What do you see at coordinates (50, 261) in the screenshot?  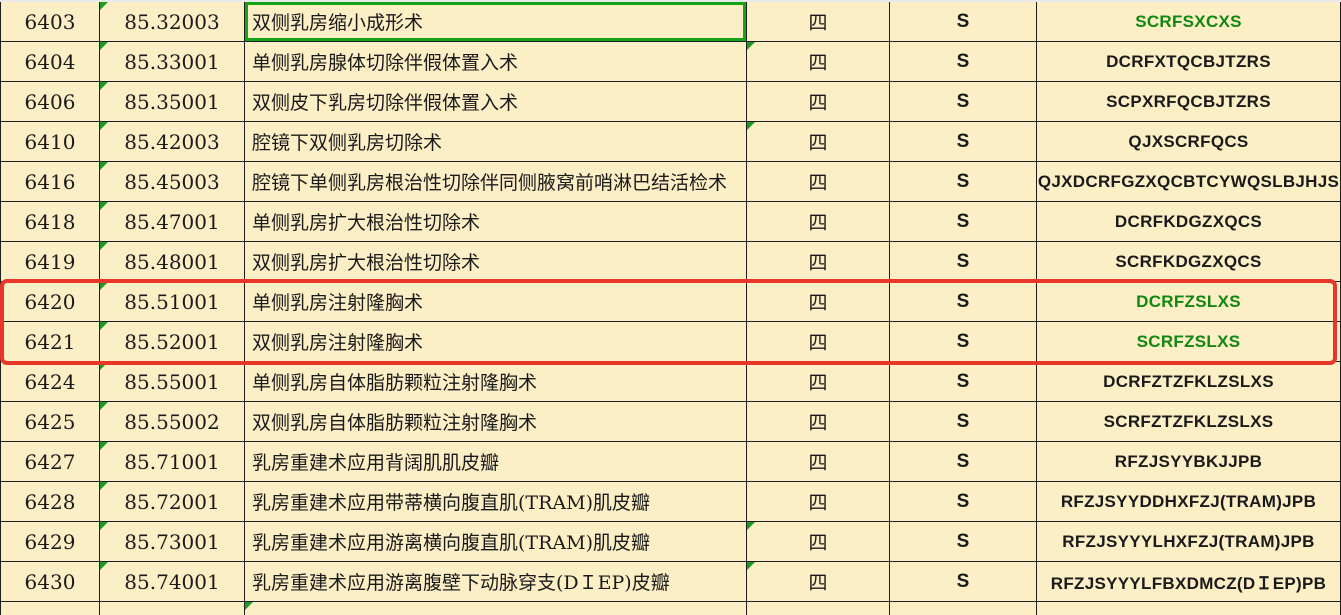 I see `cell-seq: 6419` at bounding box center [50, 261].